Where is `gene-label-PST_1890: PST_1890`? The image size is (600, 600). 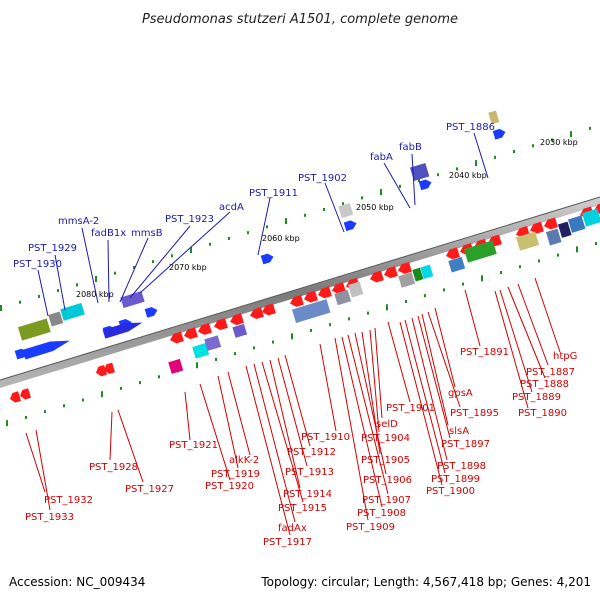
gene-label-PST_1890: PST_1890 is located at coordinates (542, 413).